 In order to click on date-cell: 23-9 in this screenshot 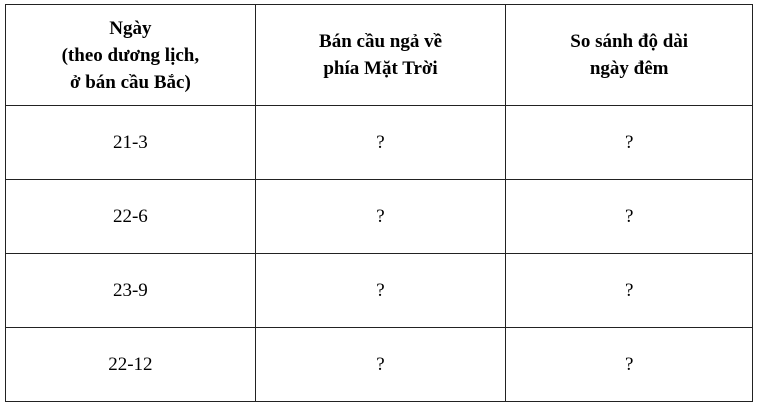, I will do `click(130, 290)`.